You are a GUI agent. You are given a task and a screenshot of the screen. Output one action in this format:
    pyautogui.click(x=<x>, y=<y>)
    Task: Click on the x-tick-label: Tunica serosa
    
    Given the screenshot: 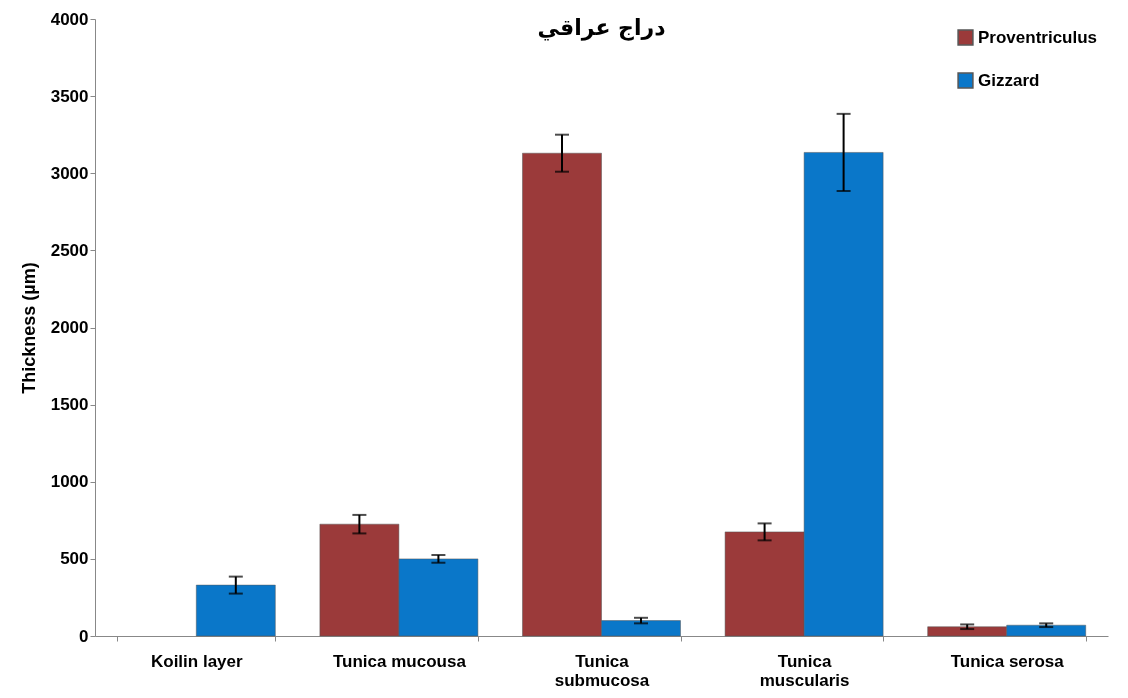 What is the action you would take?
    pyautogui.click(x=1007, y=661)
    